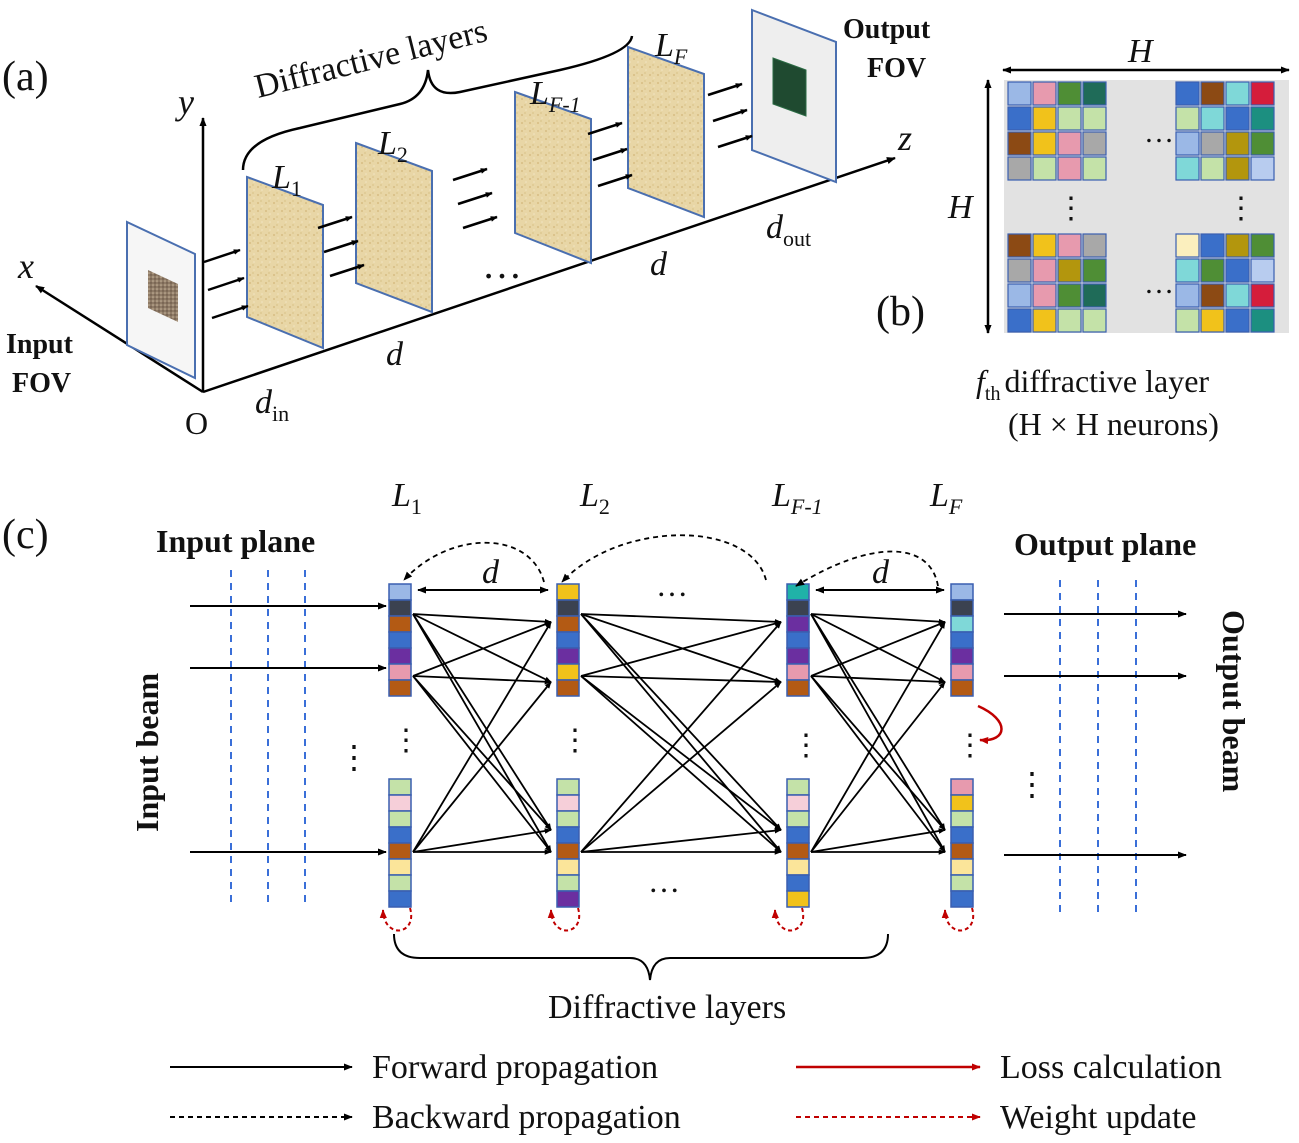  Describe the element at coordinates (549, 275) in the screenshot. I see `z-axis` at that location.